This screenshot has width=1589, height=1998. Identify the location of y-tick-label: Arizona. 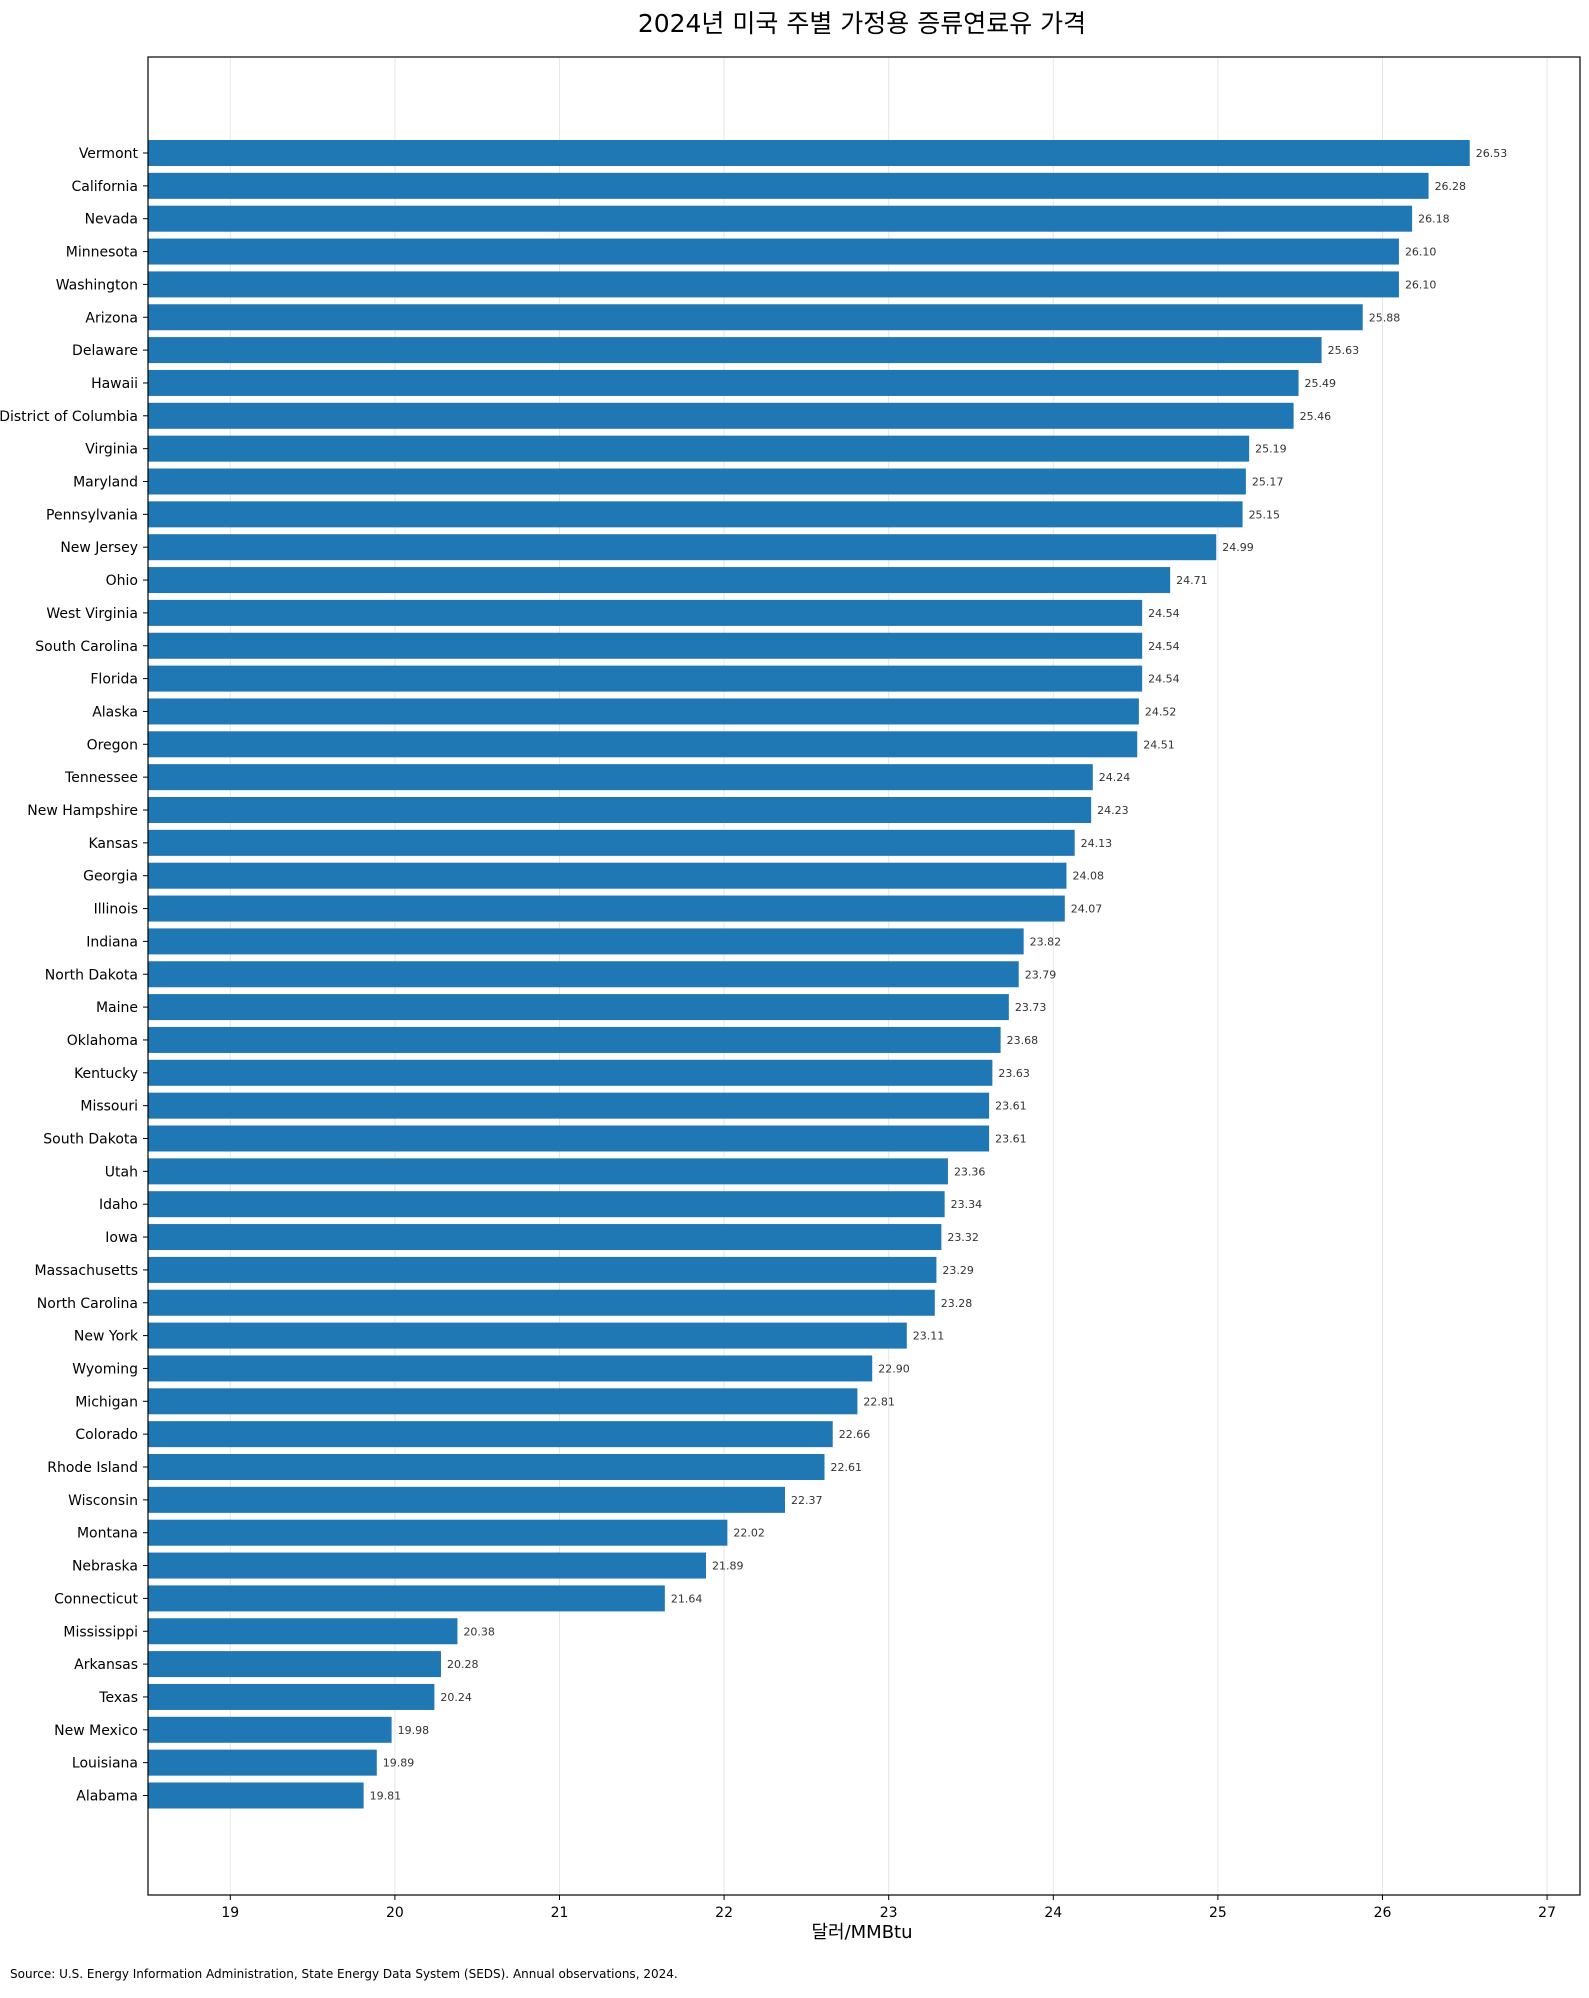
(111, 318).